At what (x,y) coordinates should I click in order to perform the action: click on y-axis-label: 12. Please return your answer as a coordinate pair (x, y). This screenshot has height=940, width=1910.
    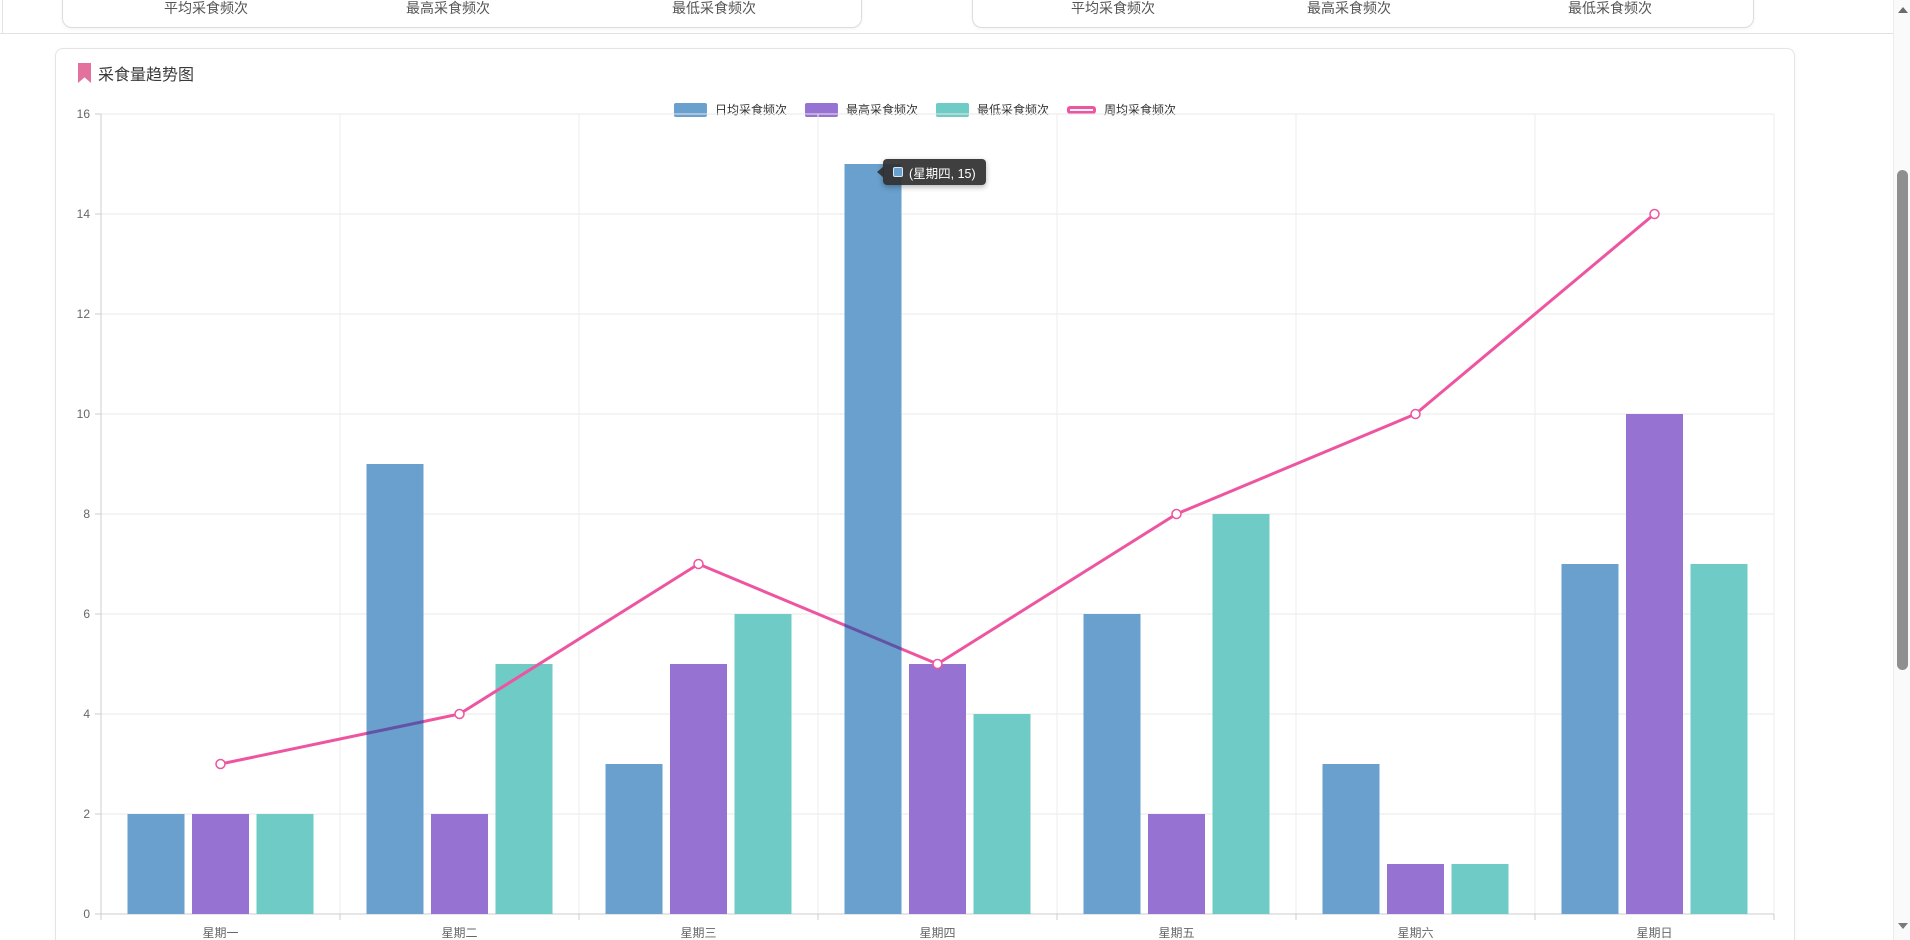
    Looking at the image, I should click on (84, 314).